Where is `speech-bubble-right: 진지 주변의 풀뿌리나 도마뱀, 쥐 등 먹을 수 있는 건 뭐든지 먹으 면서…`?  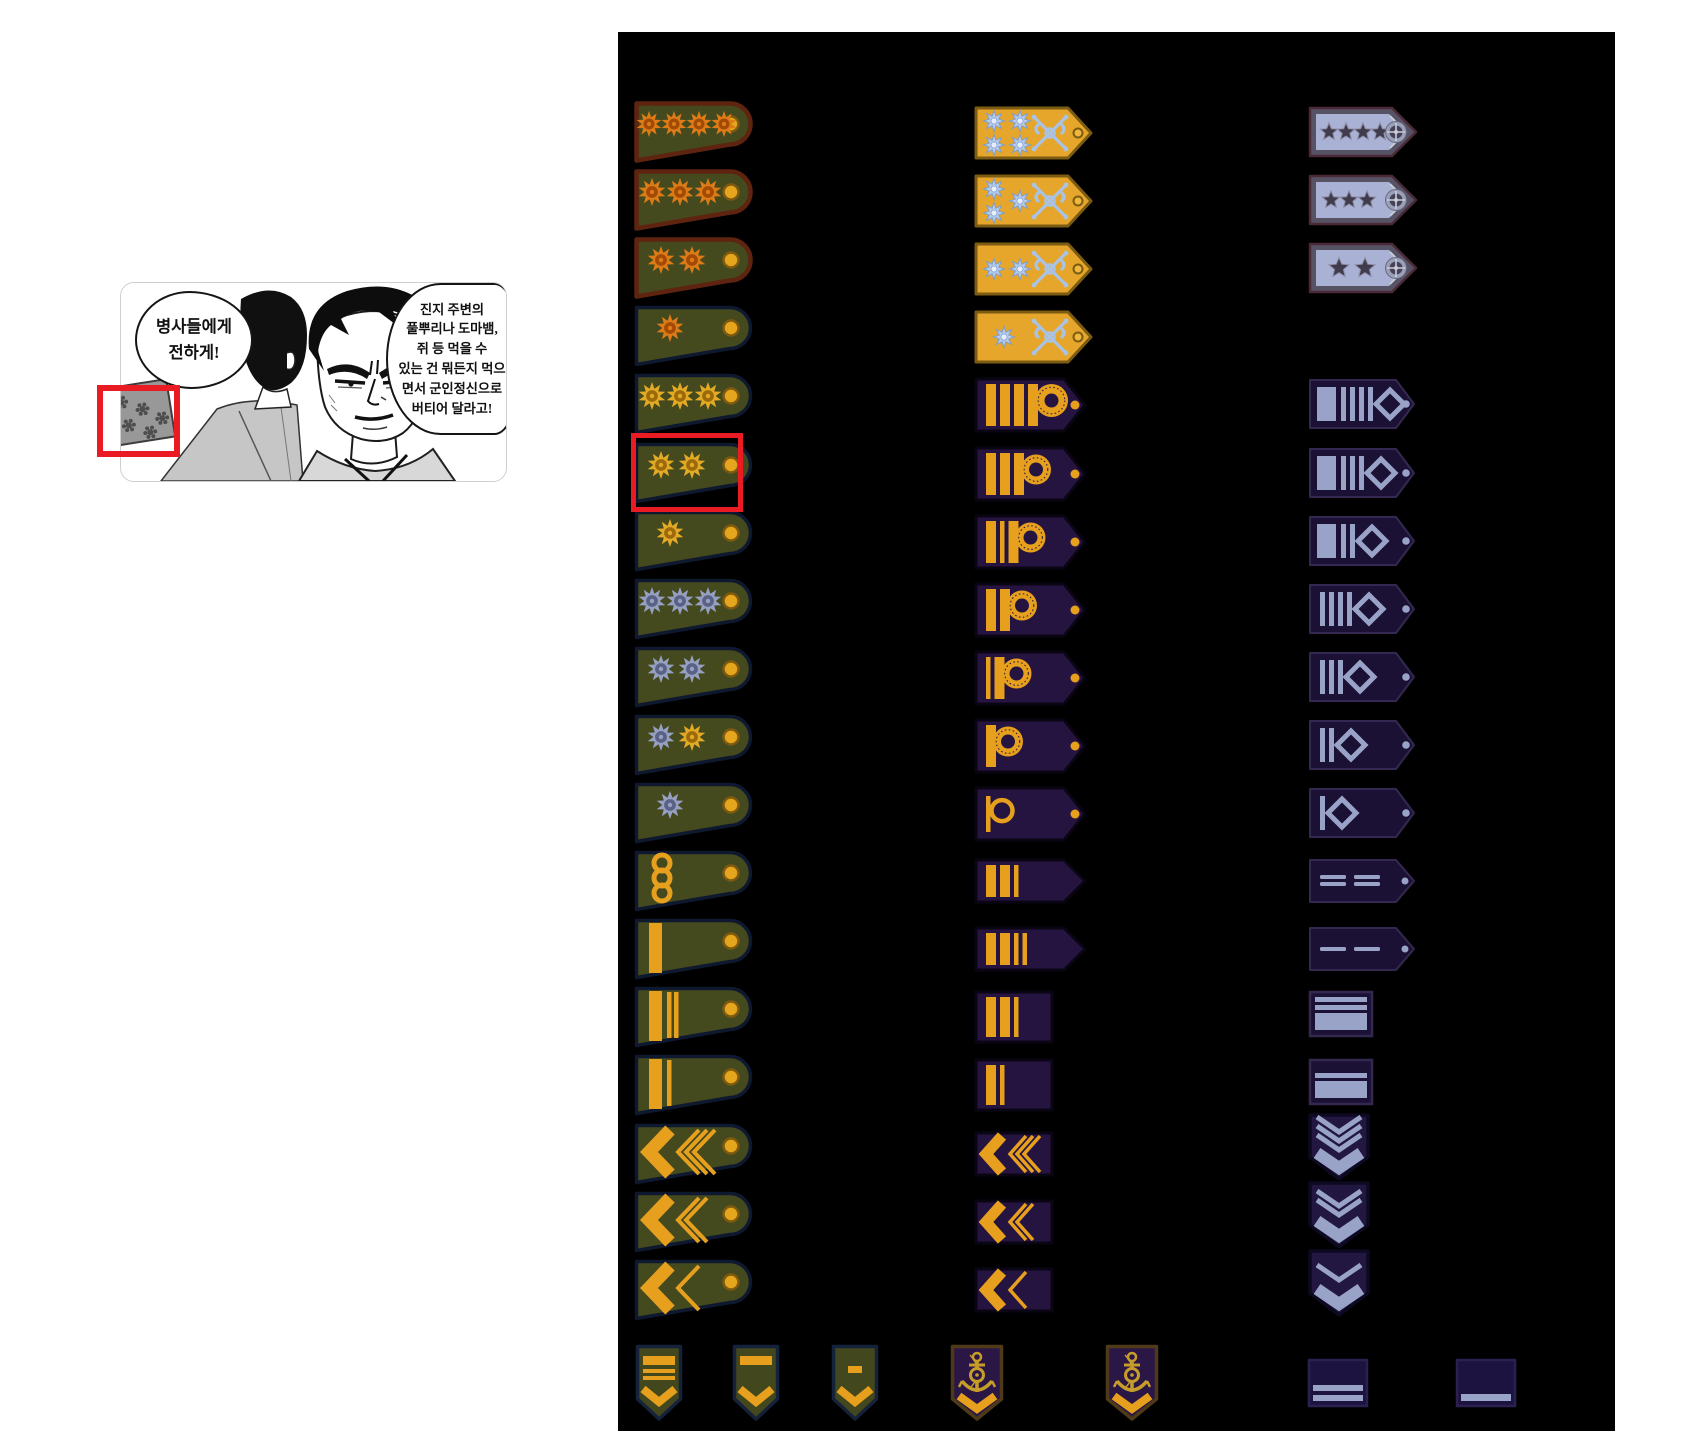 speech-bubble-right: 진지 주변의 풀뿌리나 도마뱀, 쥐 등 먹을 수 있는 건 뭐든지 먹으 면서… is located at coordinates (446, 359).